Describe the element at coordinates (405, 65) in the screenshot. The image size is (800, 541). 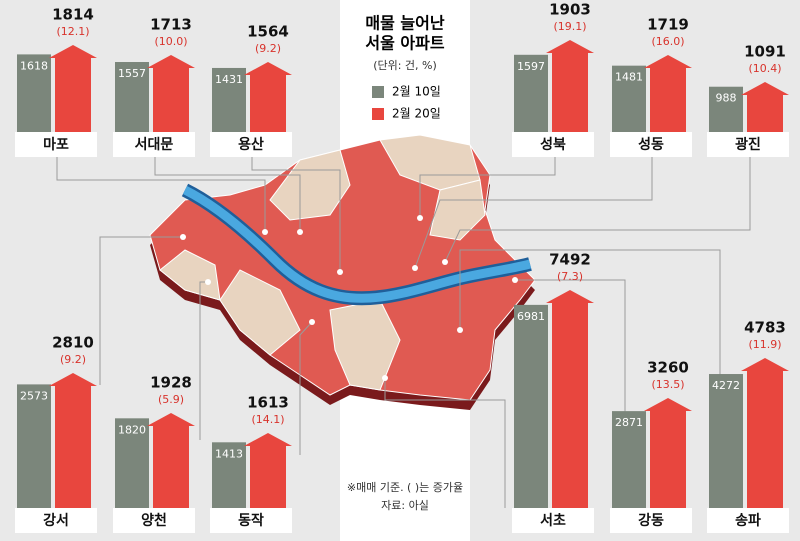
I see `unit: (단위: 건, %)` at that location.